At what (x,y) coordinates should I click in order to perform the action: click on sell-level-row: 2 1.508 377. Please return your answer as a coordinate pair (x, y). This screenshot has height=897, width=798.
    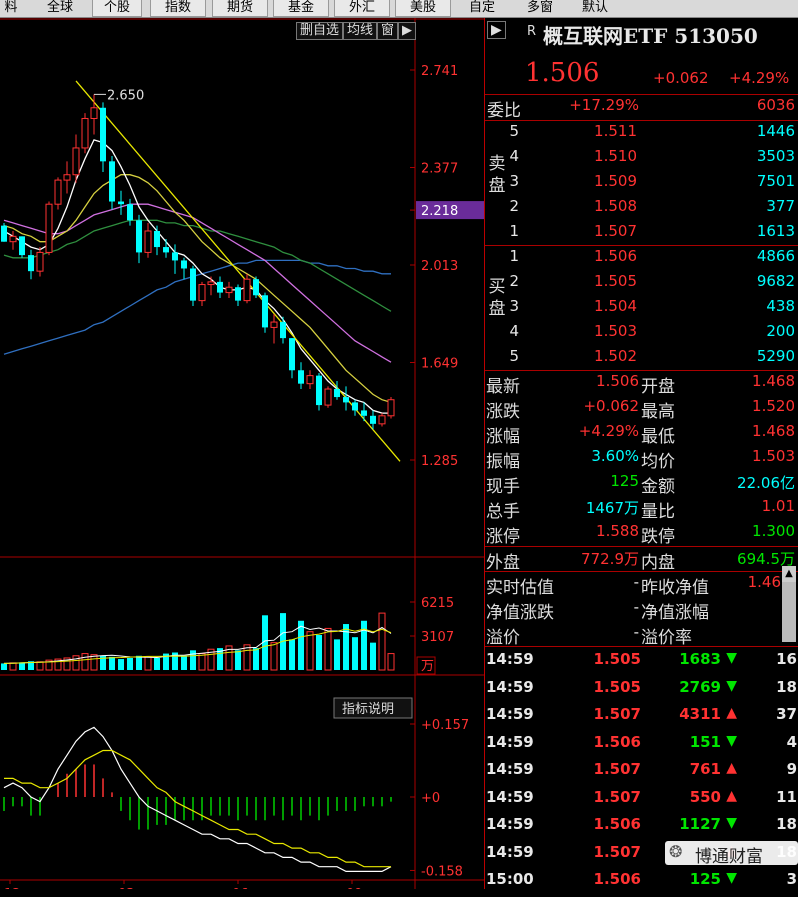
    Looking at the image, I should click on (641, 209).